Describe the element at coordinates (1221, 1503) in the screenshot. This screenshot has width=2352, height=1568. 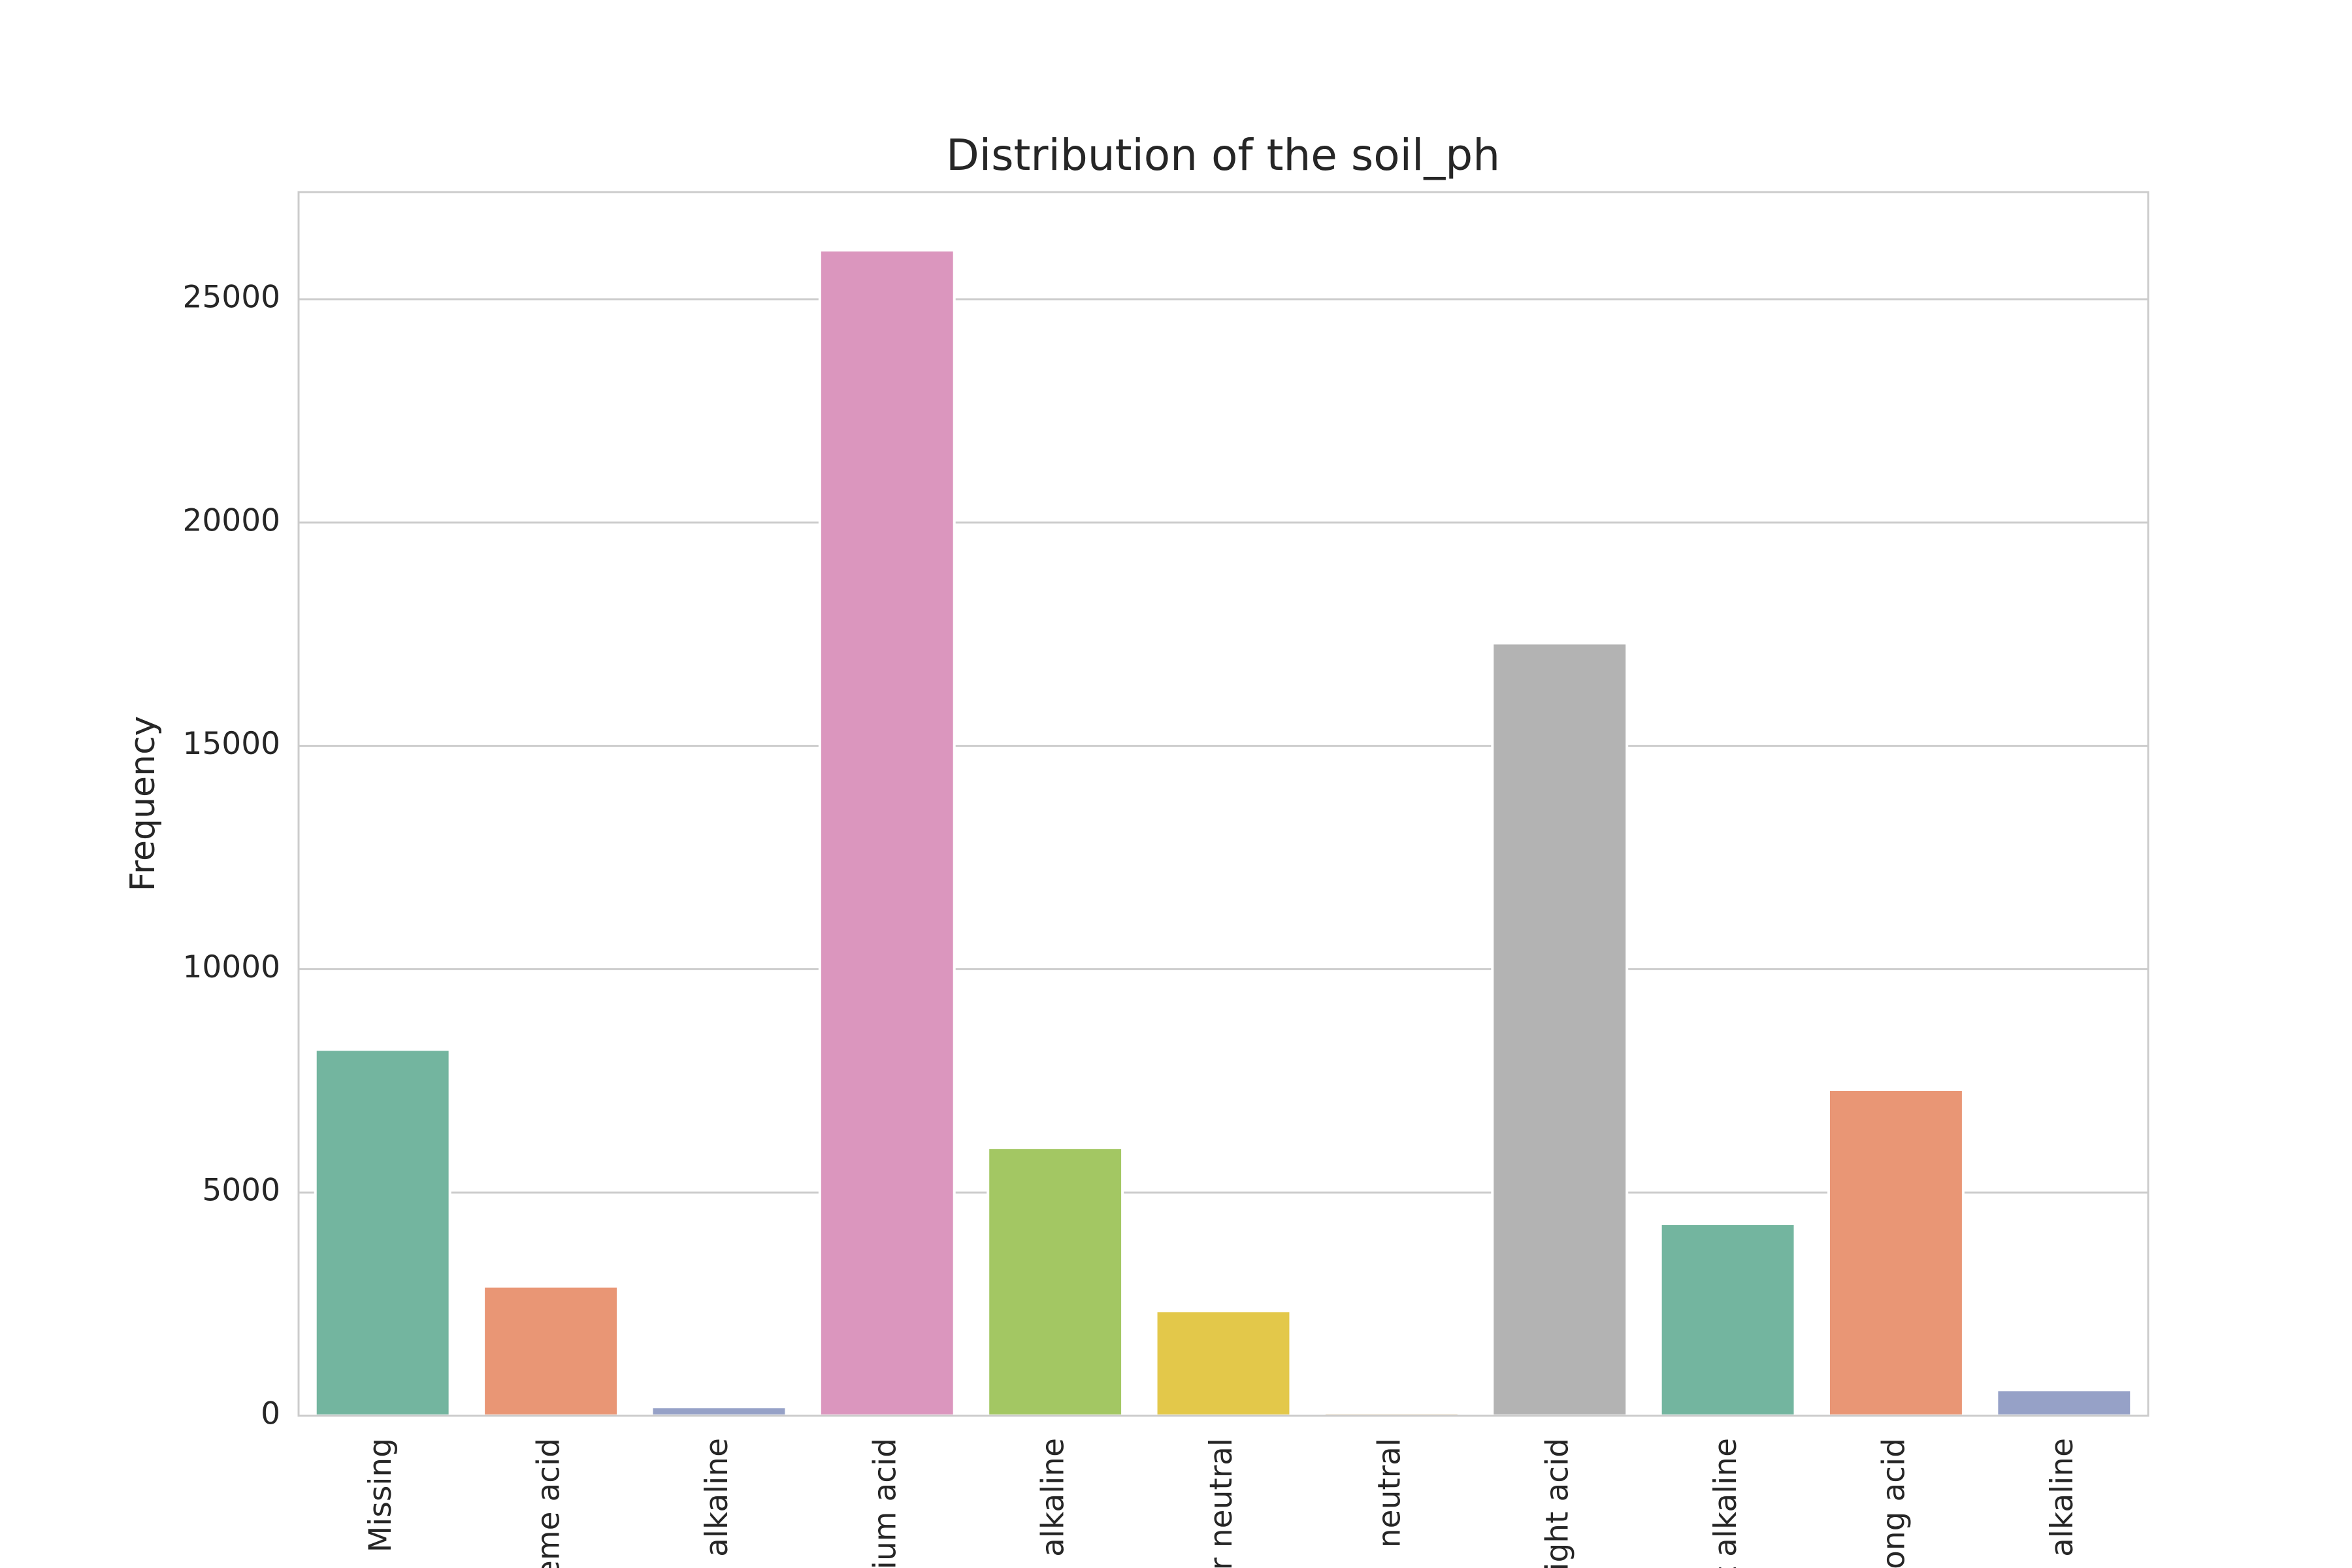
I see `x-tick-label: ar neutral` at that location.